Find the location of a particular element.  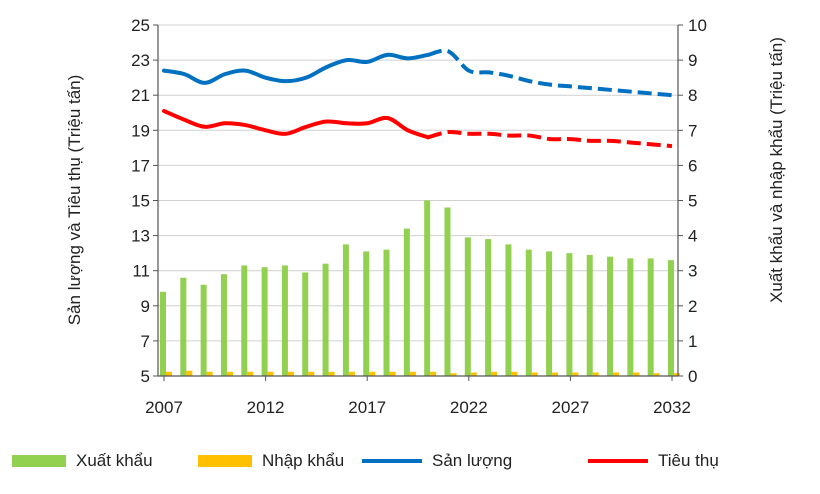

left-tick-label: 11 is located at coordinates (141, 271).